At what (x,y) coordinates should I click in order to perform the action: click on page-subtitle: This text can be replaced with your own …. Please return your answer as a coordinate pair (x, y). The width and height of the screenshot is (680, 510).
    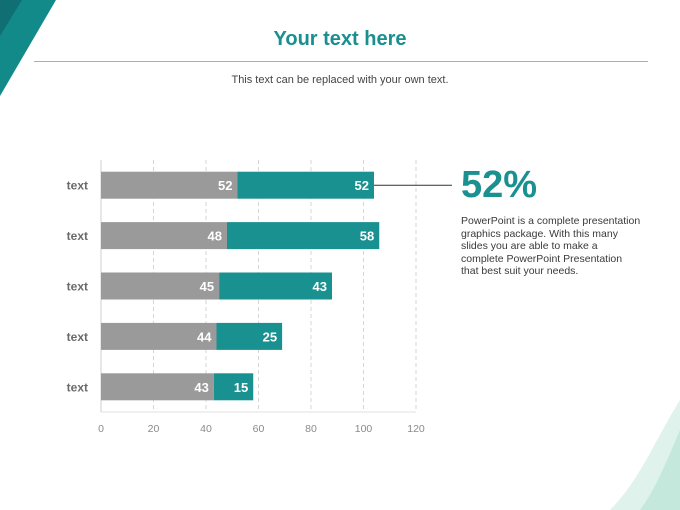
    Looking at the image, I should click on (340, 80).